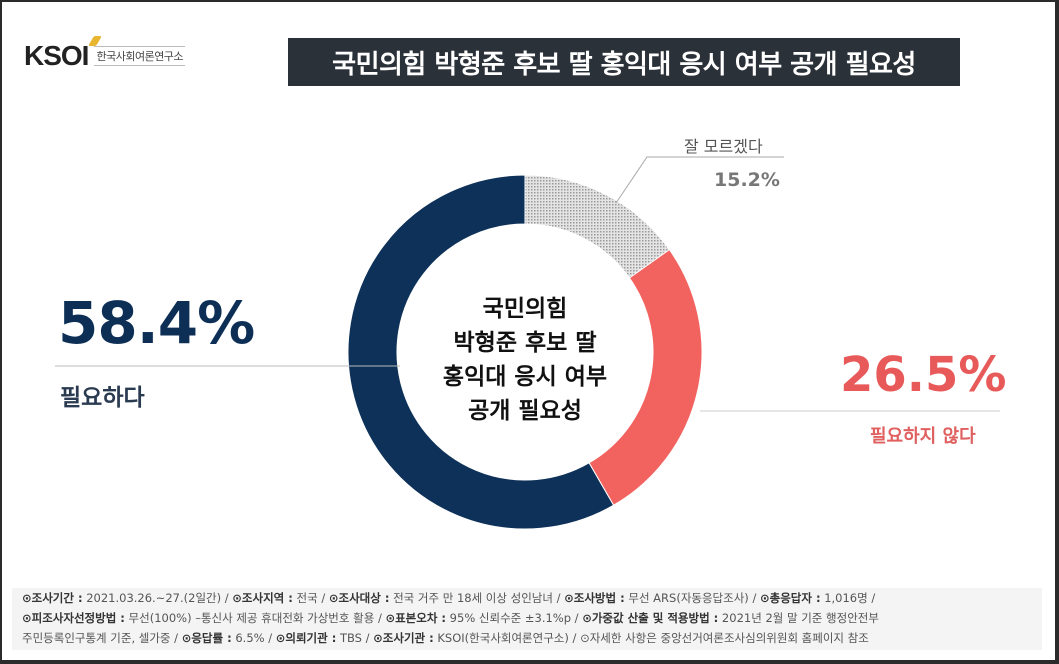 This screenshot has height=664, width=1059. I want to click on center-line-3: 홍익대 응시 여부, so click(525, 377).